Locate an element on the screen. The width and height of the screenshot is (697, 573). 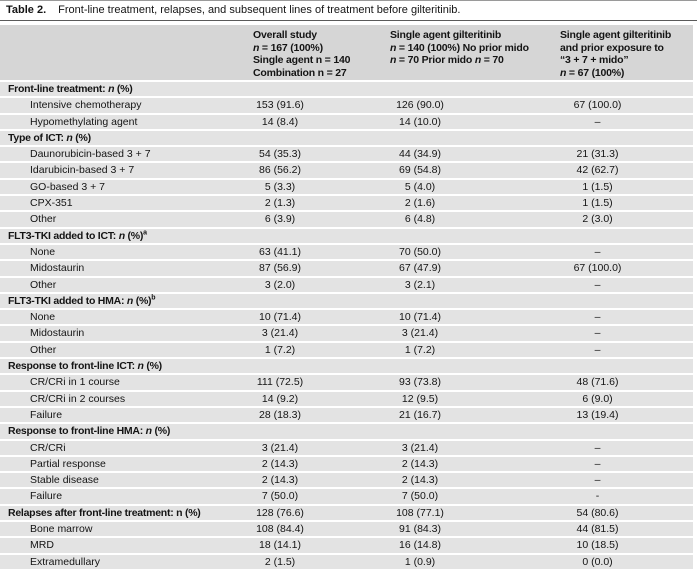
cell-value: 6 (4.8) is located at coordinates (465, 219).